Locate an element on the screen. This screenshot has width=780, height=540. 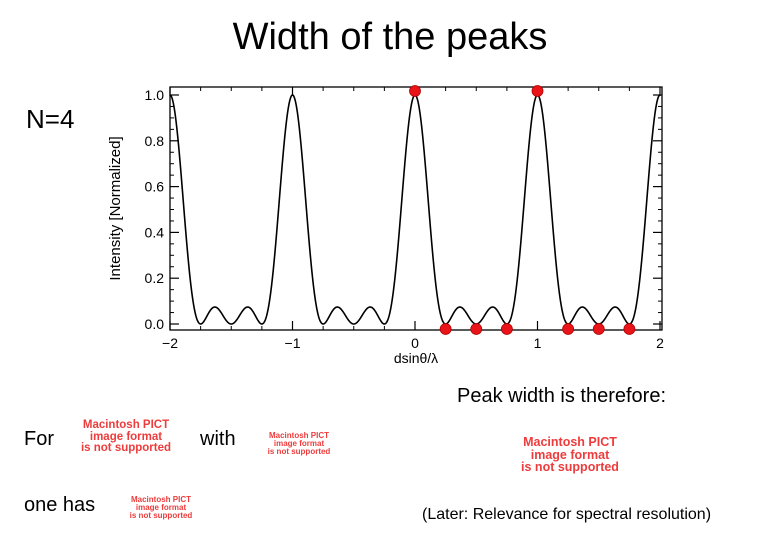
y-tick-label: 0.2 is located at coordinates (155, 278).